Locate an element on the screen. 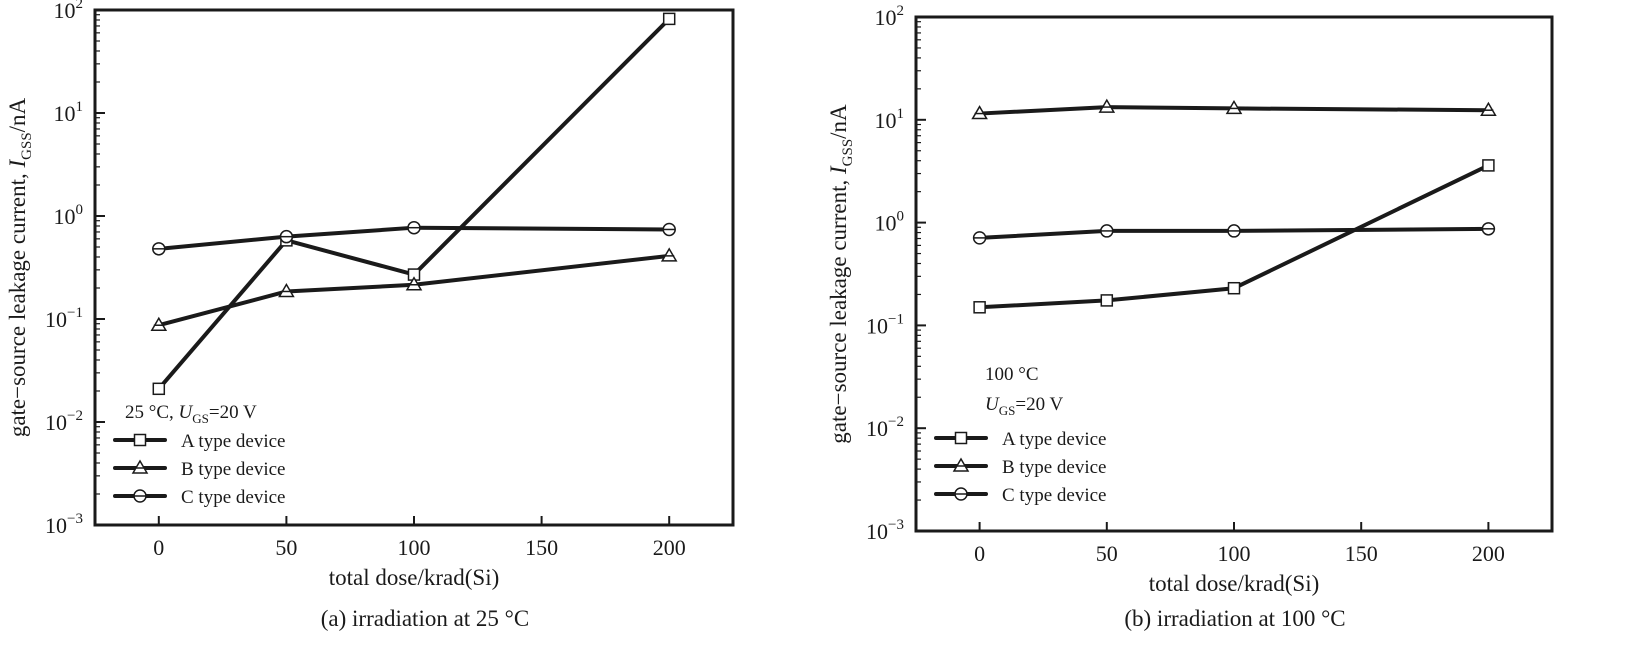 The height and width of the screenshot is (657, 1627). annotation-part: U is located at coordinates (186, 412).